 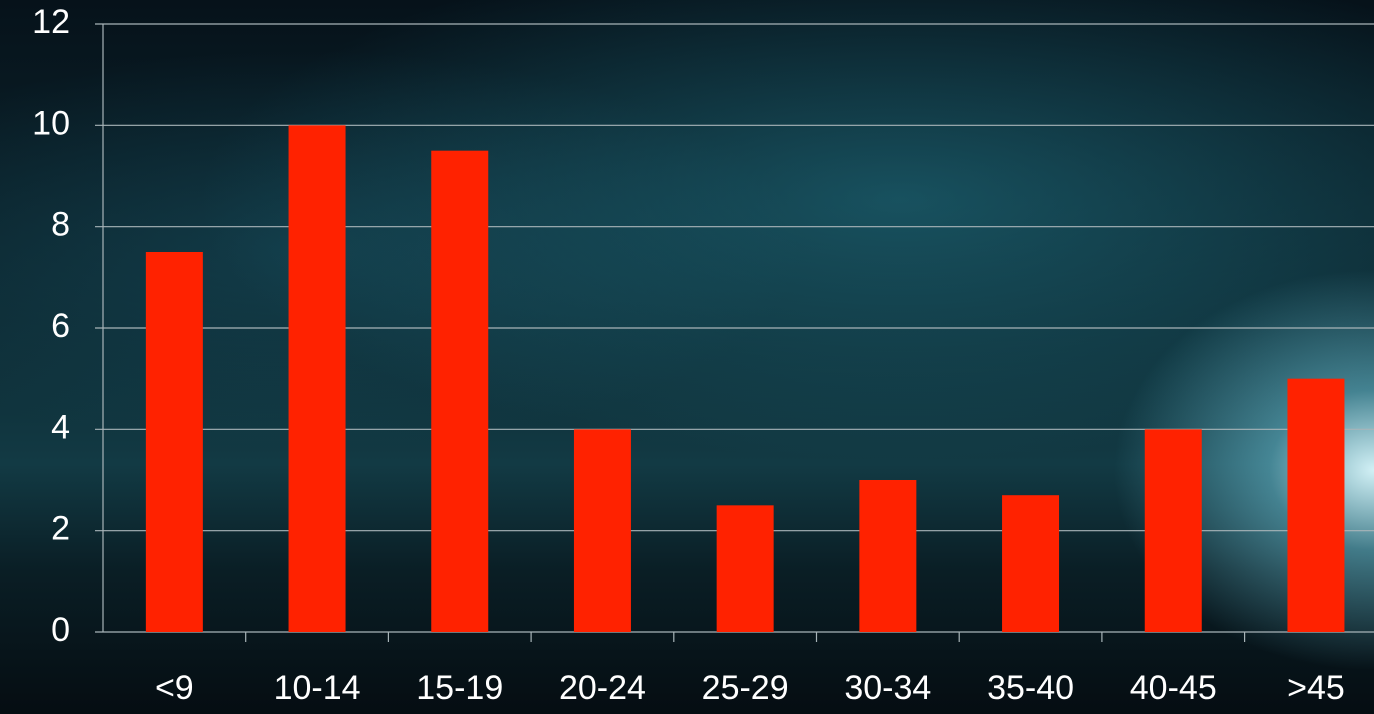 What do you see at coordinates (60, 630) in the screenshot?
I see `y-tick-label: 0` at bounding box center [60, 630].